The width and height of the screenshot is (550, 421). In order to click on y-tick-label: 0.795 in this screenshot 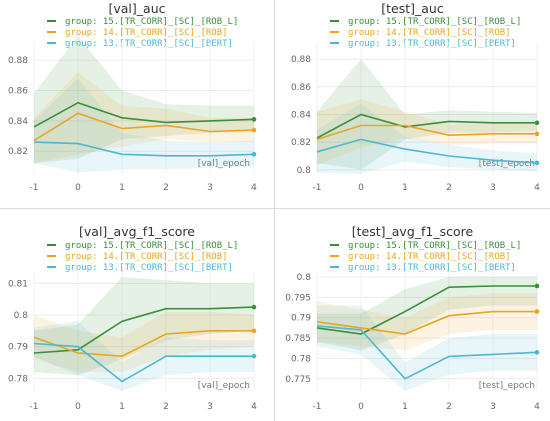, I will do `click(298, 298)`.